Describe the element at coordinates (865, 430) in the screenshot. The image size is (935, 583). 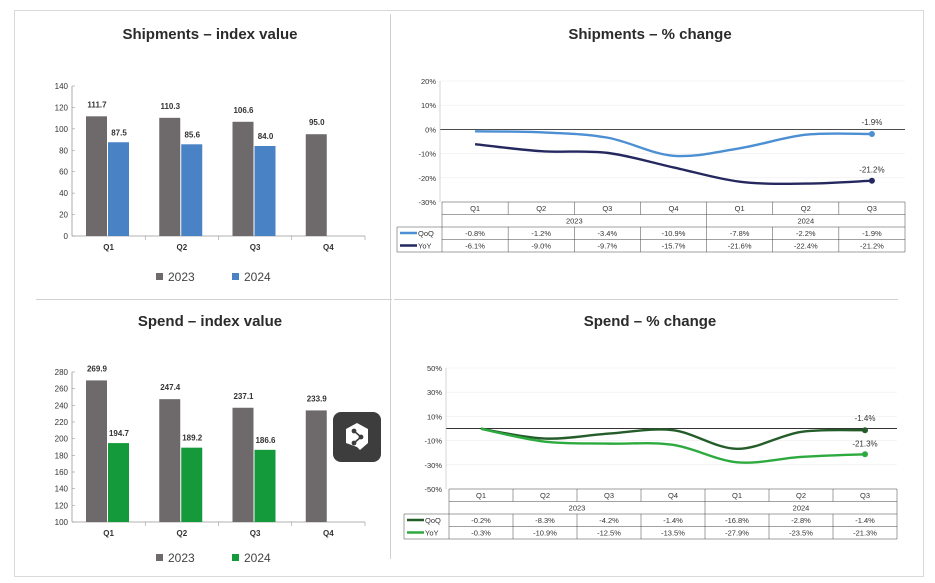
I see `end-marker-QoQ` at that location.